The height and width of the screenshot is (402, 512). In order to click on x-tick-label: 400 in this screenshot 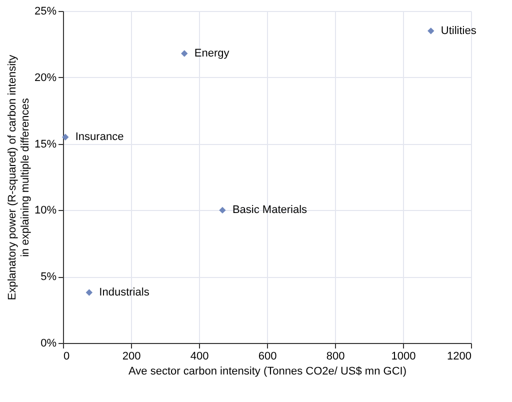, I will do `click(199, 356)`.